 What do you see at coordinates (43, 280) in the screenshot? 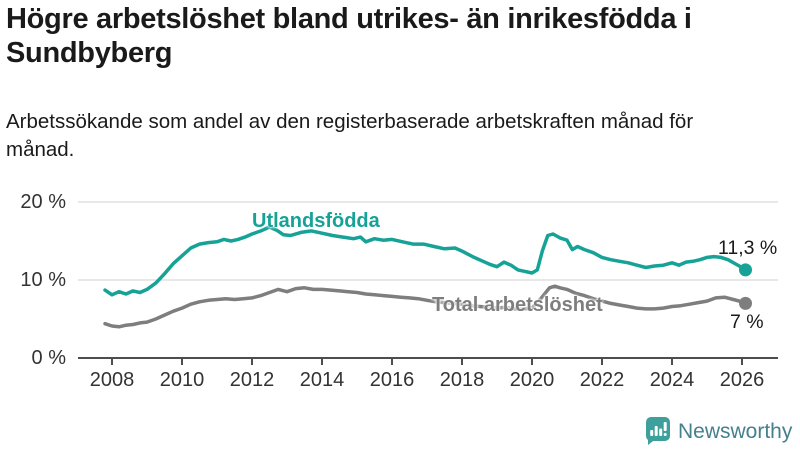
I see `y-tick-label: 10 %` at bounding box center [43, 280].